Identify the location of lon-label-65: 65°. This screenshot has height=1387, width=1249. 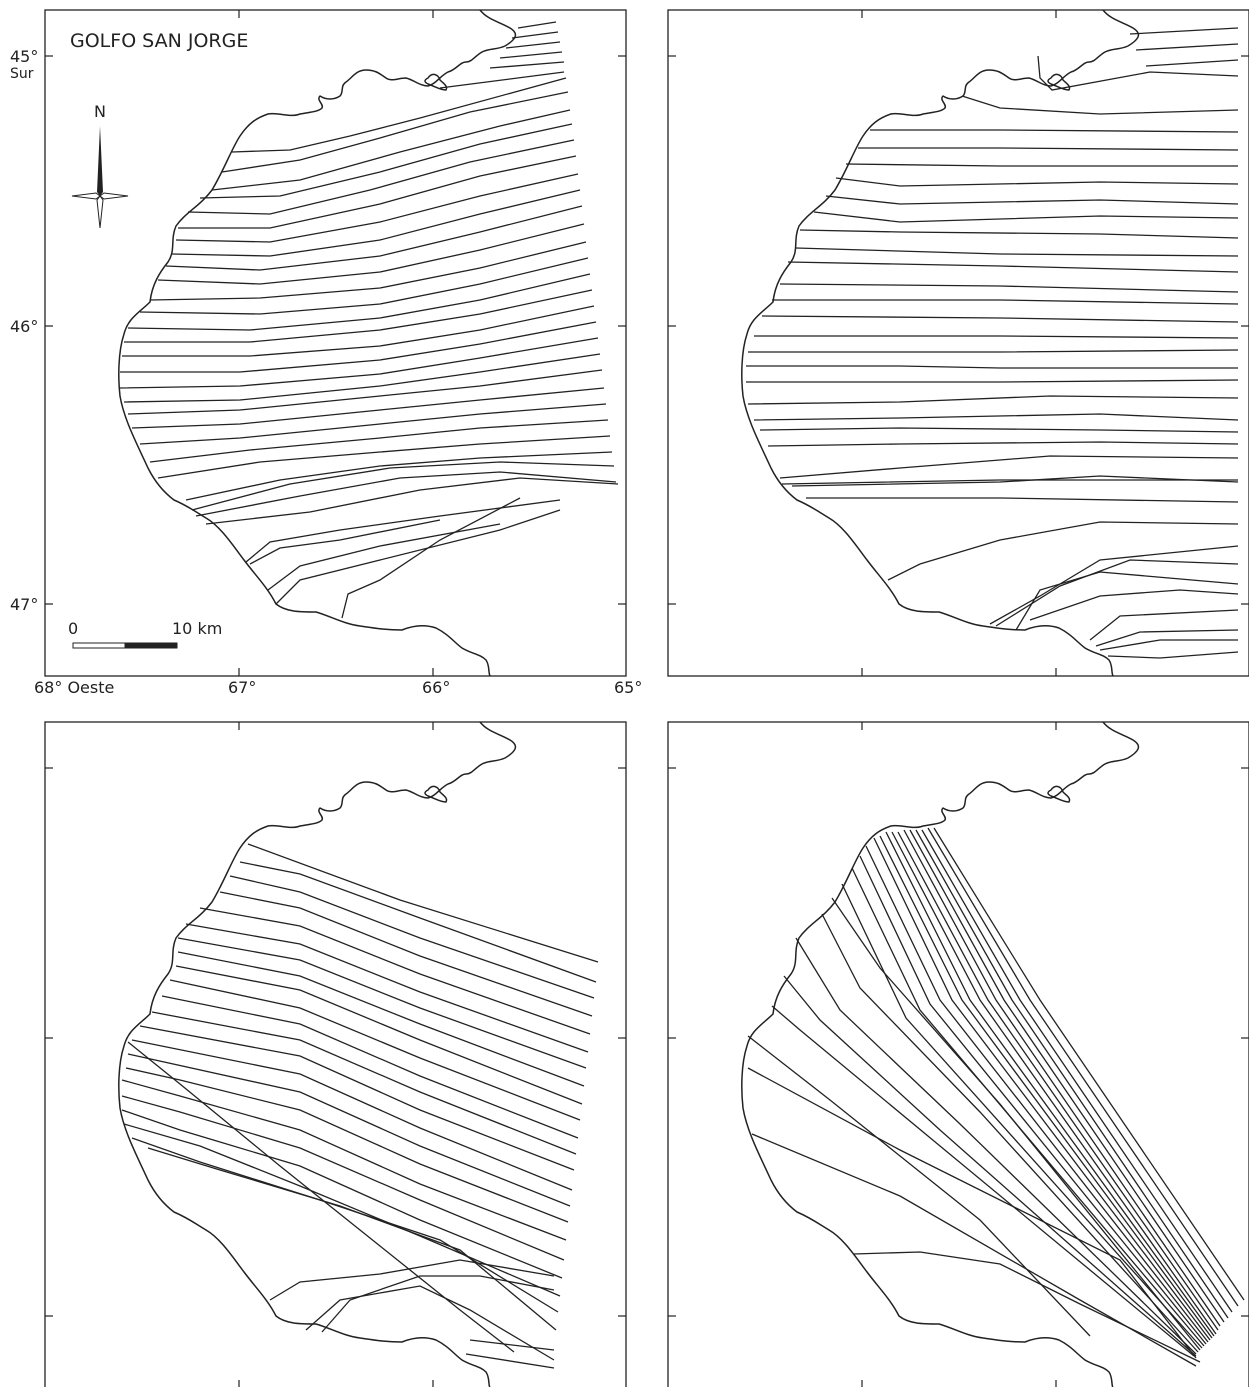
(628, 687).